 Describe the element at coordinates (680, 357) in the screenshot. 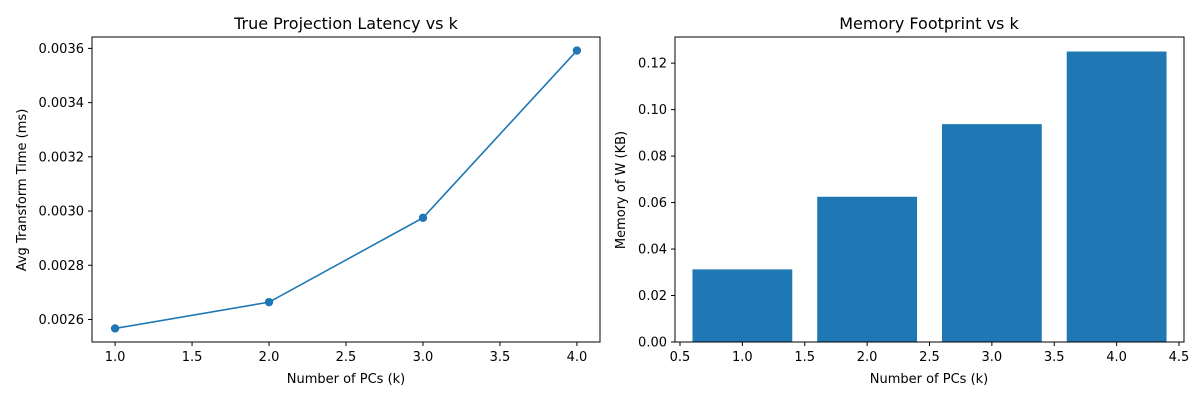

I see `x-tick-label: 0.5` at that location.